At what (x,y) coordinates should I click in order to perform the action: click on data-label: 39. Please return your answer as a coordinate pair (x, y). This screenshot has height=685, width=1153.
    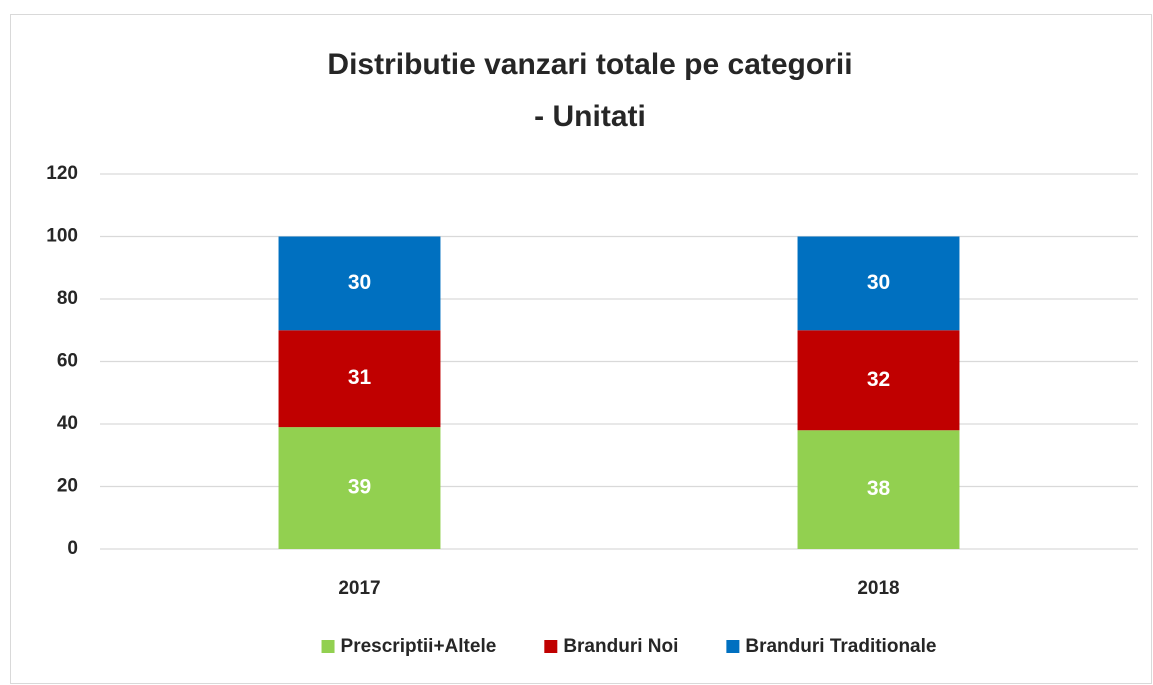
    Looking at the image, I should click on (359, 487).